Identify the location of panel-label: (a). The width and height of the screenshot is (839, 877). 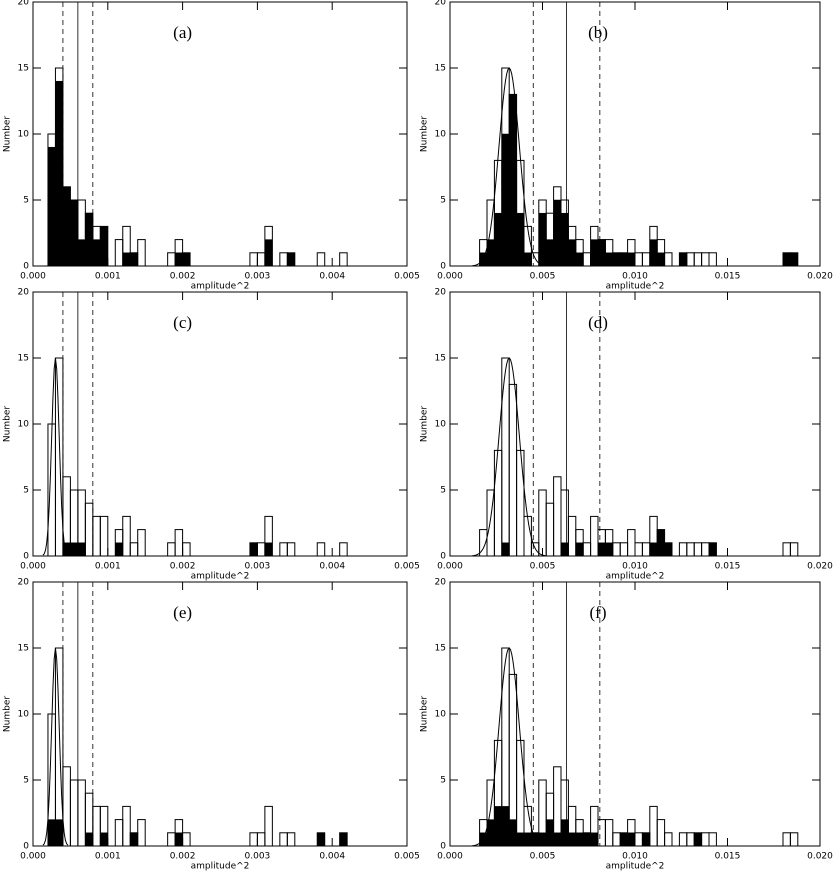
(182, 32).